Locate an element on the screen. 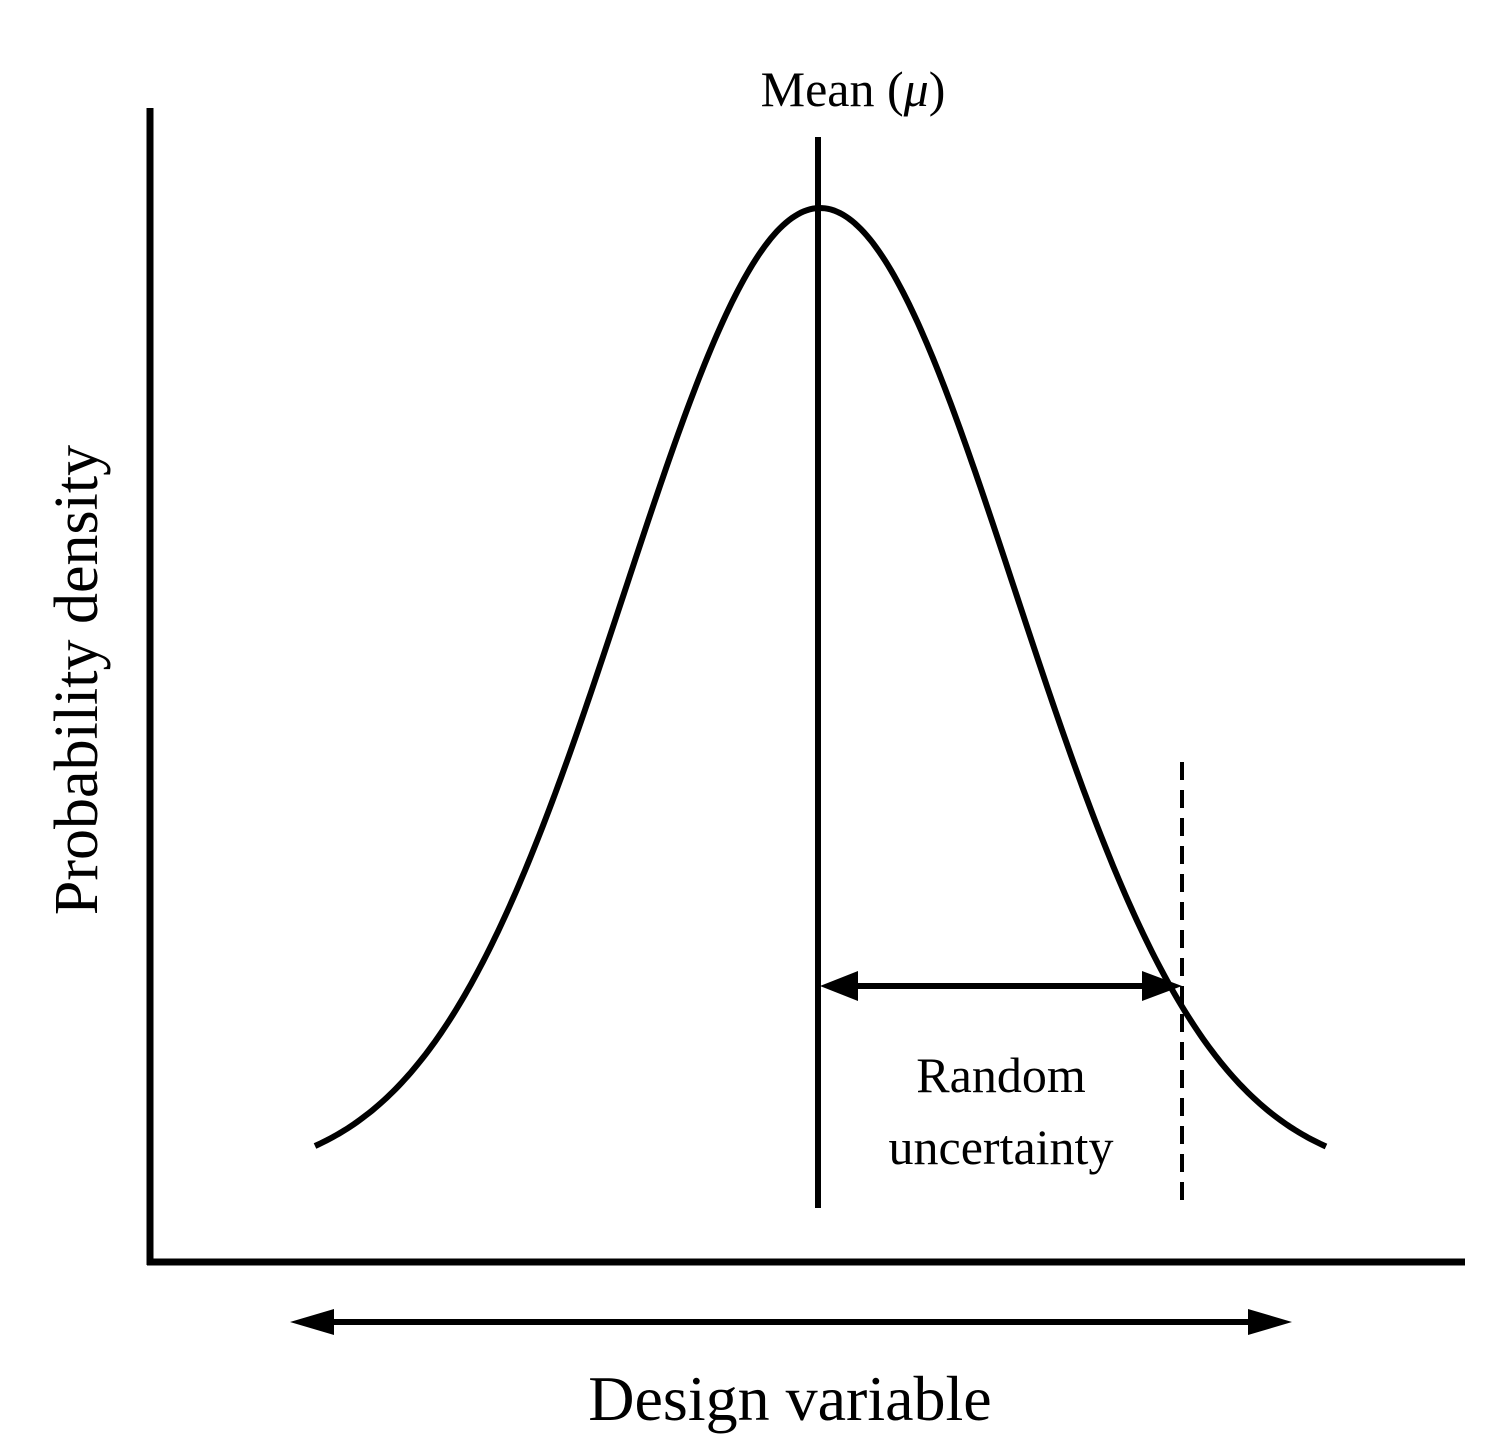 The width and height of the screenshot is (1491, 1454). design-variable-double-arrow is located at coordinates (791, 1322).